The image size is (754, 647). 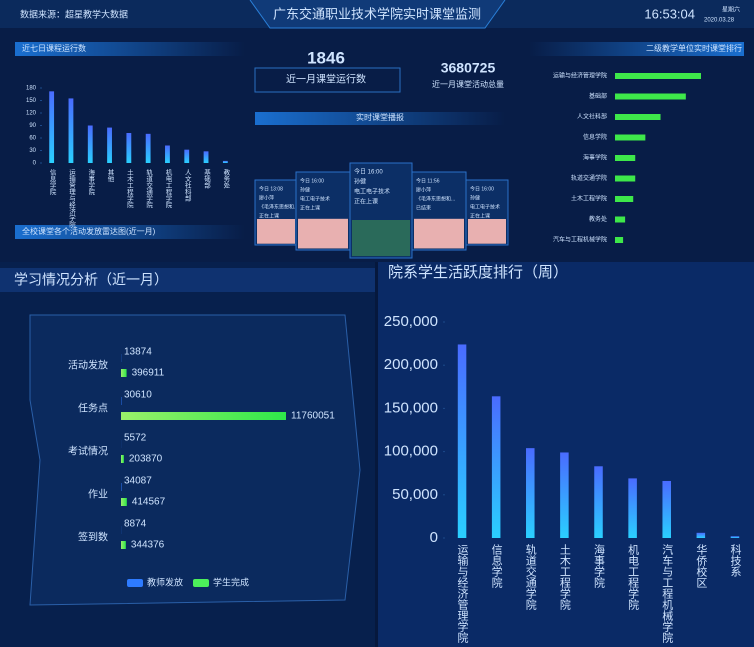 I want to click on panel-title: 二级教学单位实时课堂排行, so click(x=694, y=48).